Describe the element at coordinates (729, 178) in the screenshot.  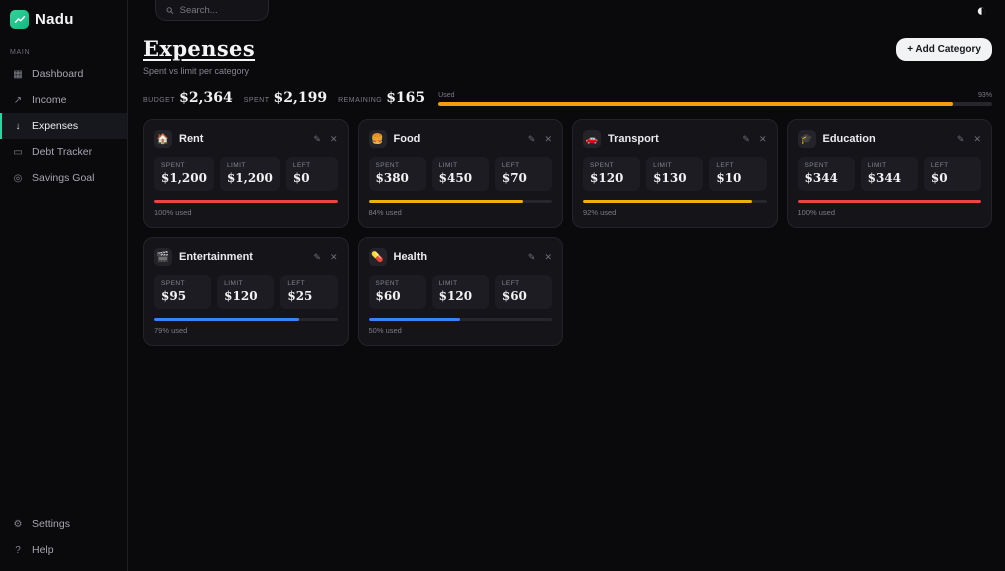
I see `stat-left-value: $10` at that location.